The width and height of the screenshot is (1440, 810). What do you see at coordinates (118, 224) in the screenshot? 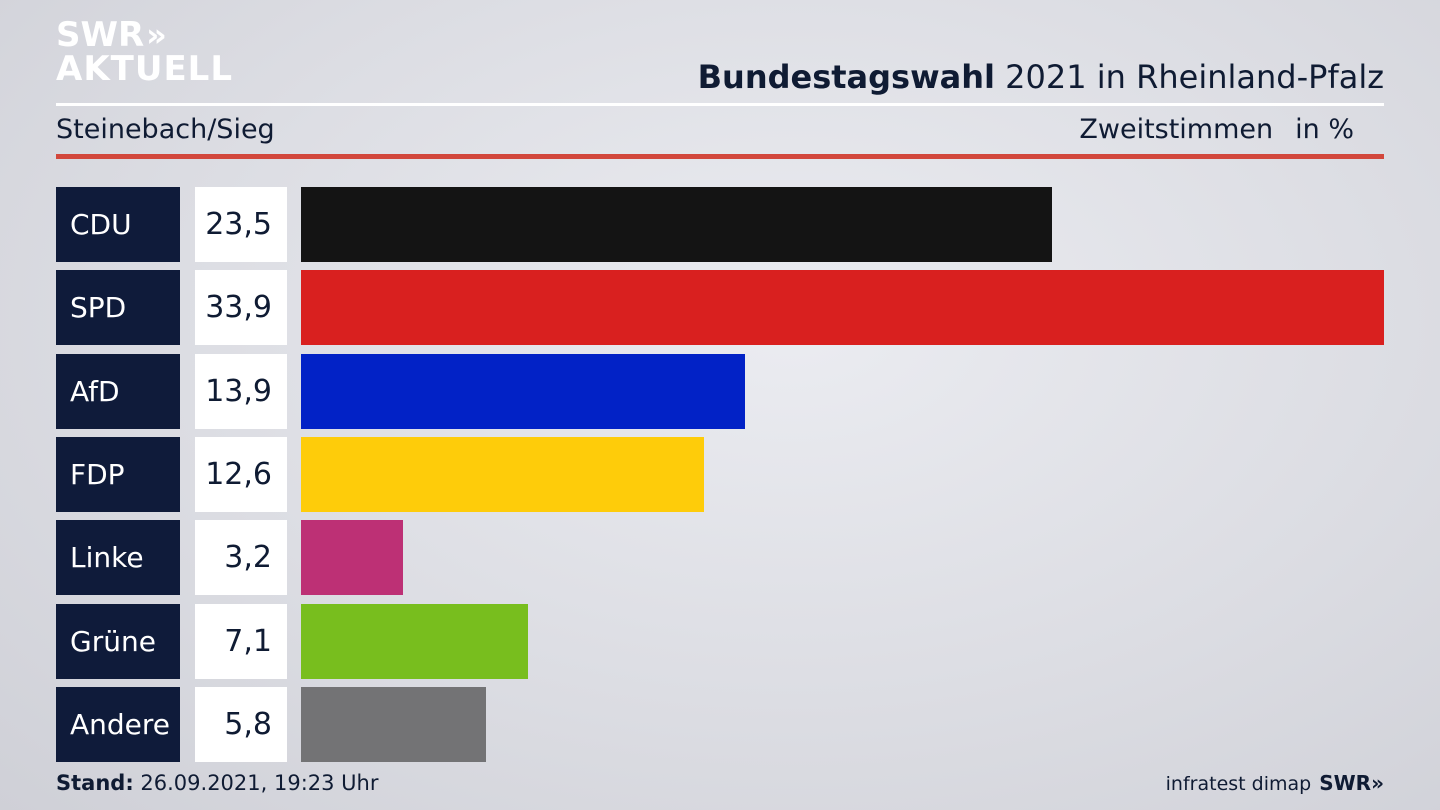
I see `party-label: CDU` at bounding box center [118, 224].